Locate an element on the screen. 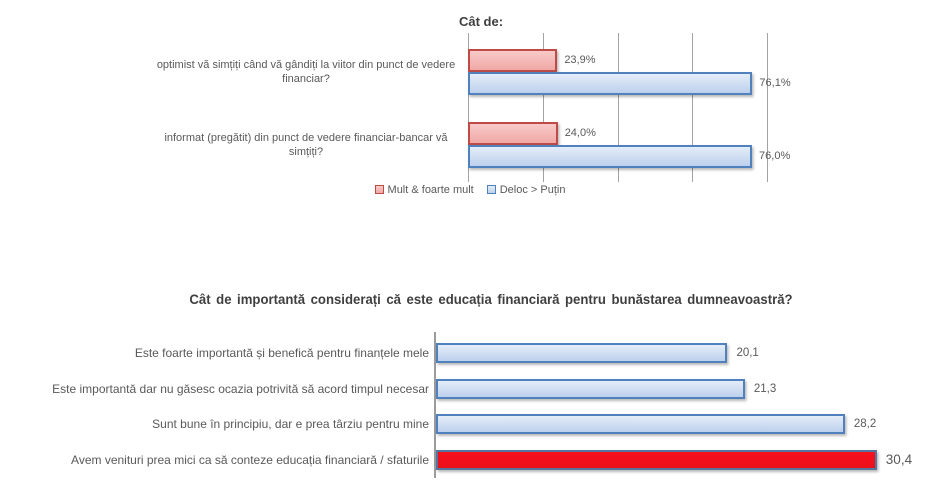 The height and width of the screenshot is (497, 946). chart2-bar-red is located at coordinates (656, 460).